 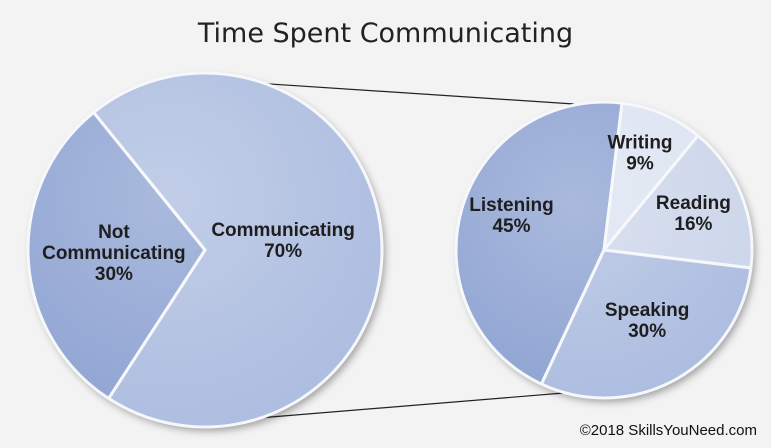 I want to click on slice-label-line: Speaking, so click(x=647, y=310).